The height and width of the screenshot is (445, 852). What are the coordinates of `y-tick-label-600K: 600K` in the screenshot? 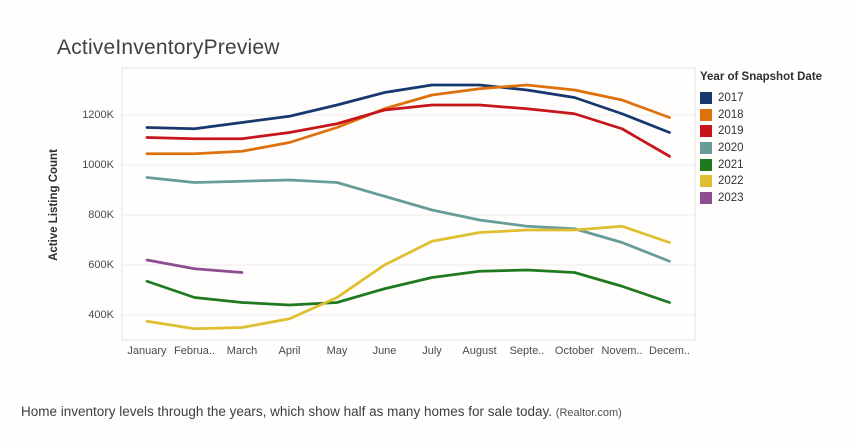 It's located at (101, 264).